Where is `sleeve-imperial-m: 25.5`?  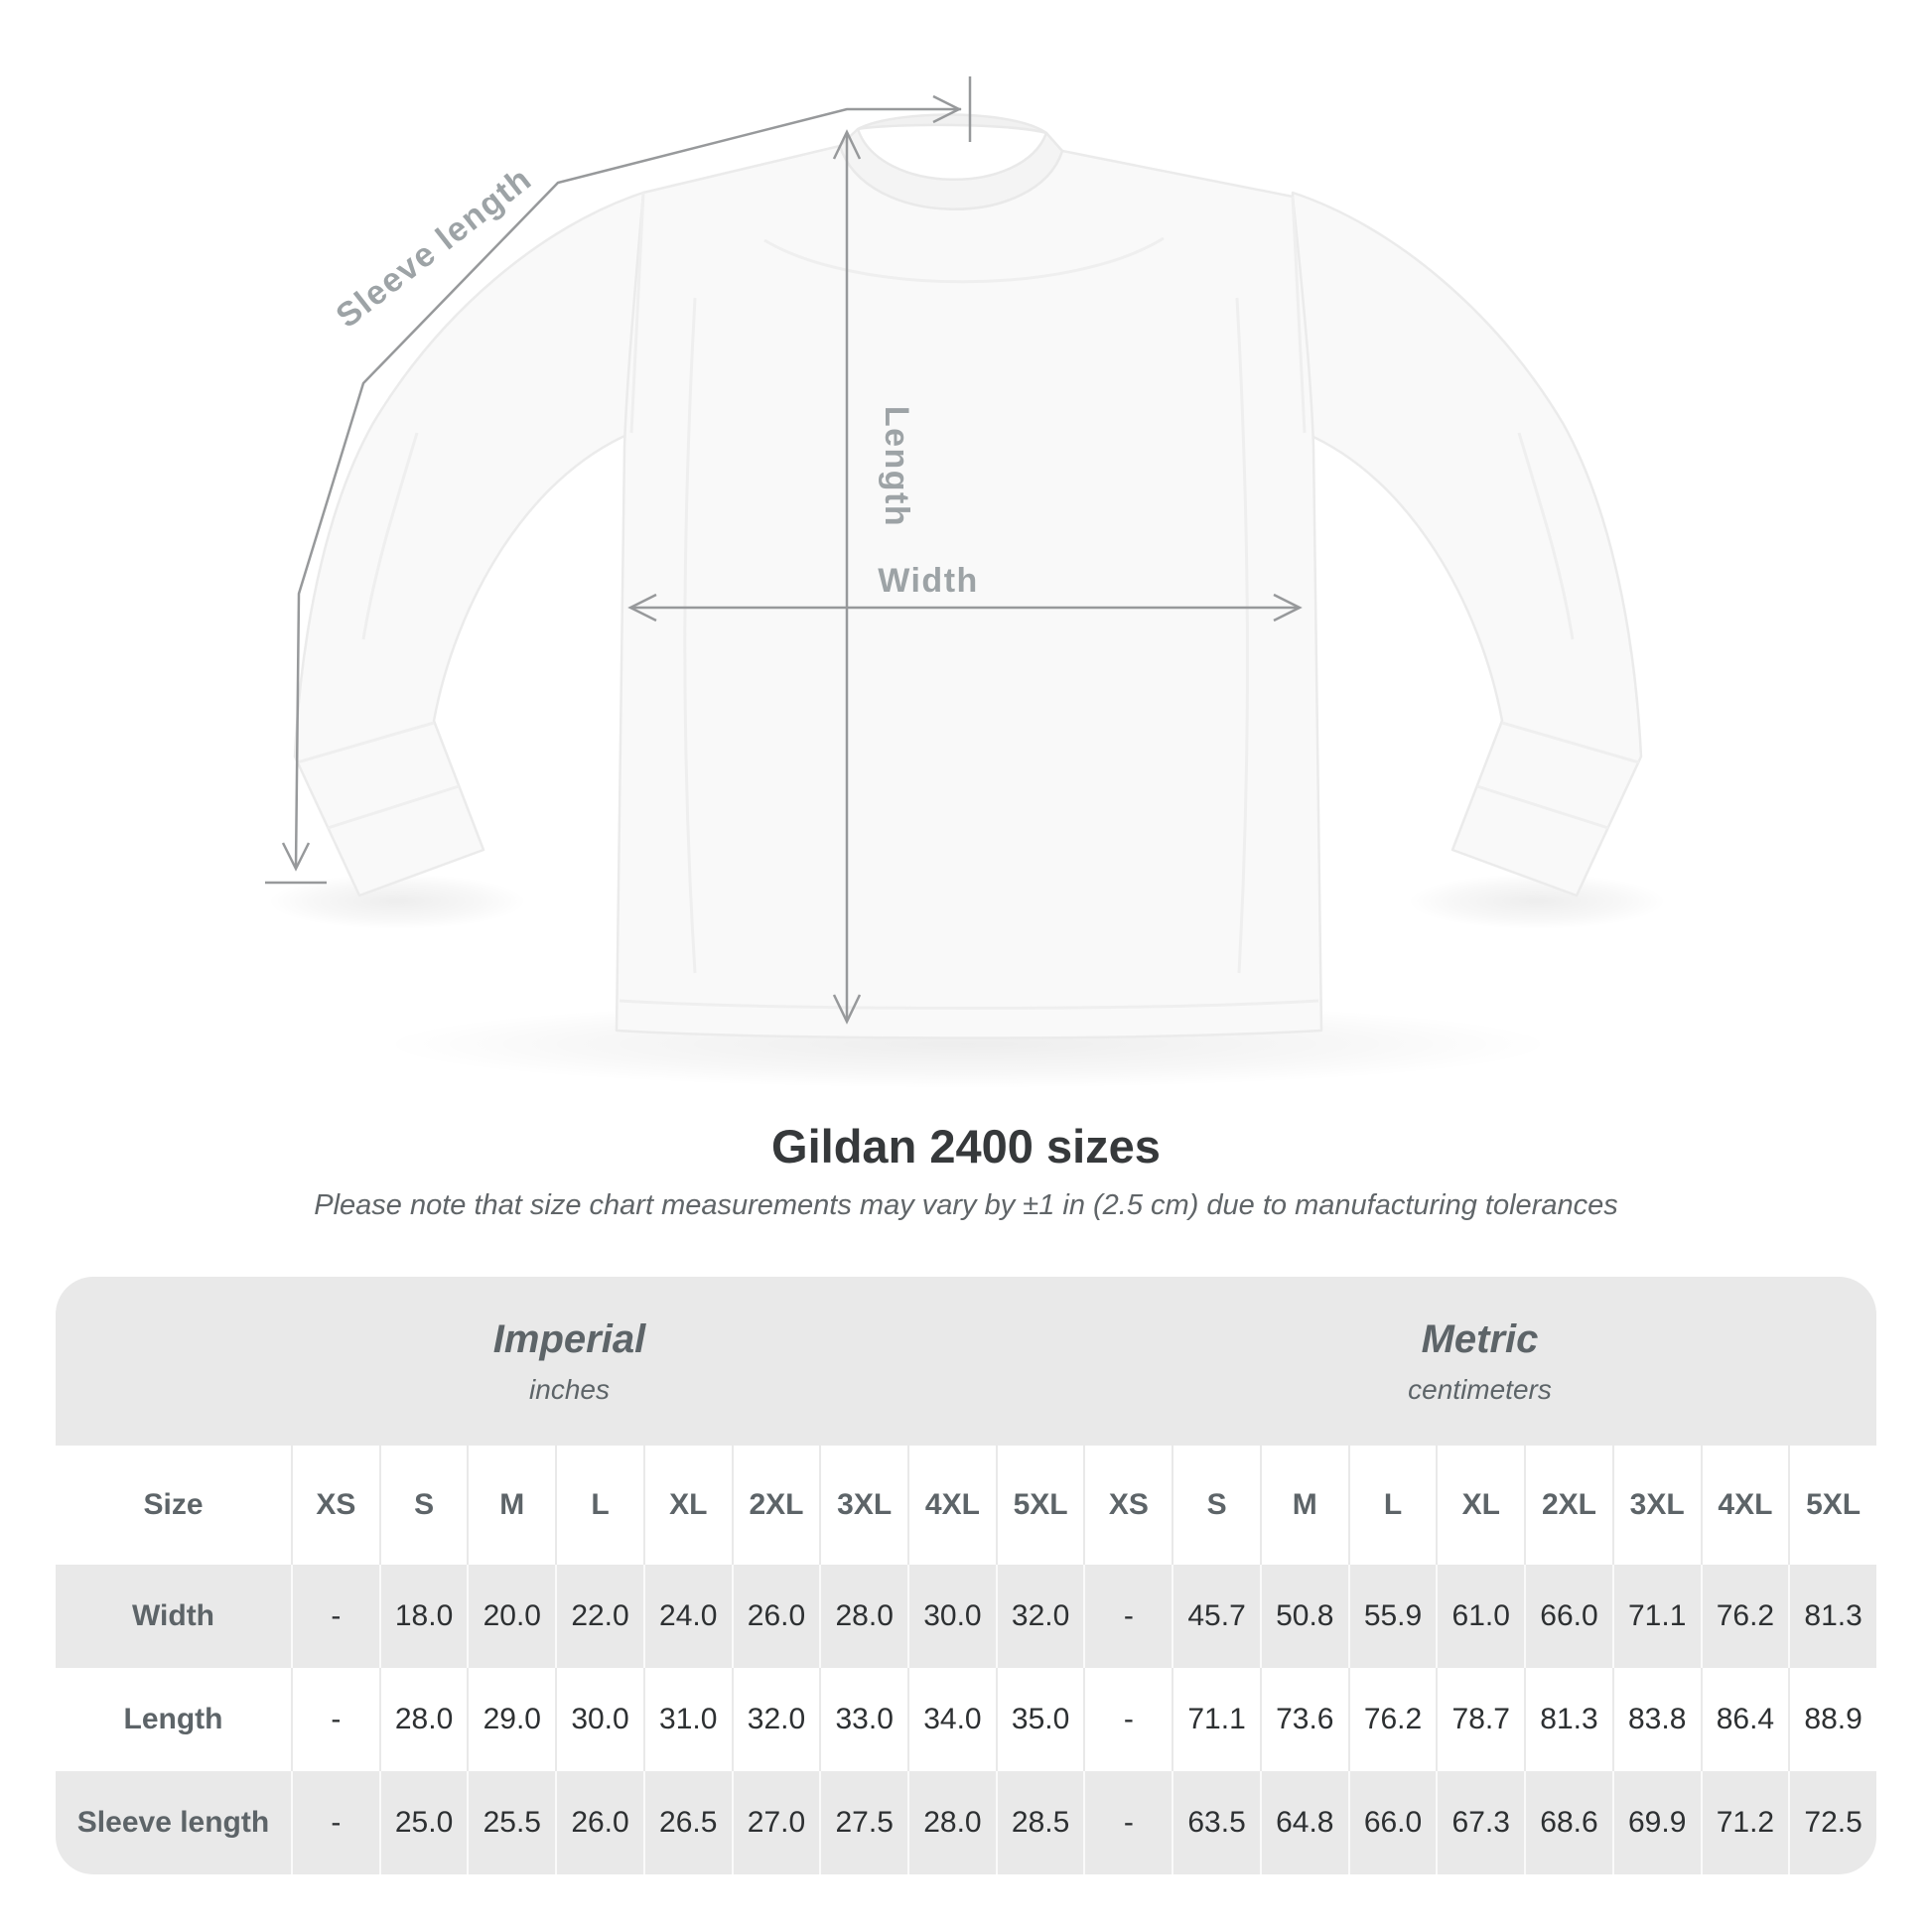
sleeve-imperial-m: 25.5 is located at coordinates (511, 1823).